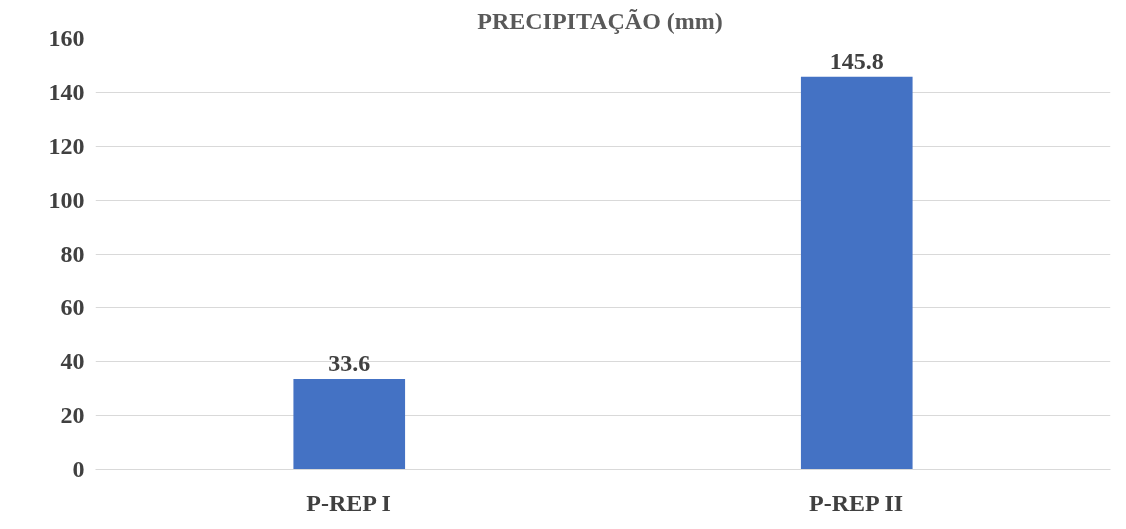 The width and height of the screenshot is (1126, 529). I want to click on y-tick-label: 140, so click(66, 91).